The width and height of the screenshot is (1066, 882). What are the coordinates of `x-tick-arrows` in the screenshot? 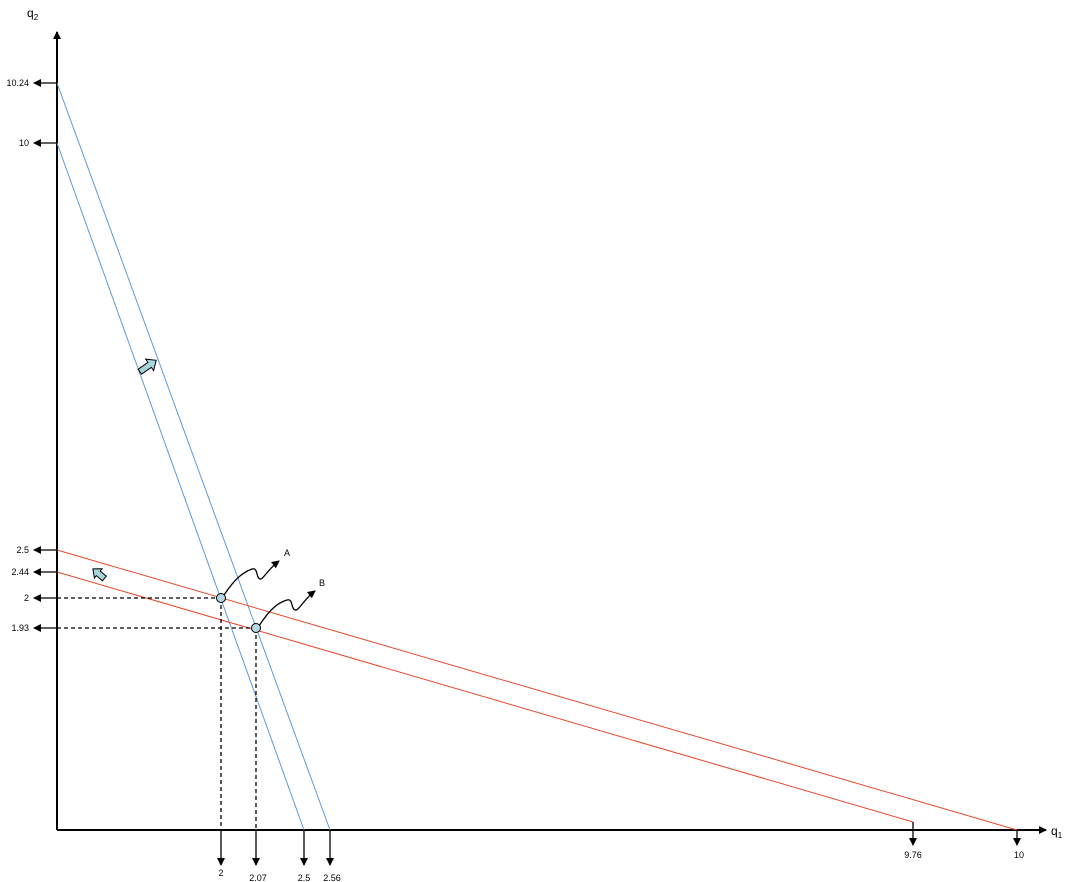 It's located at (619, 844).